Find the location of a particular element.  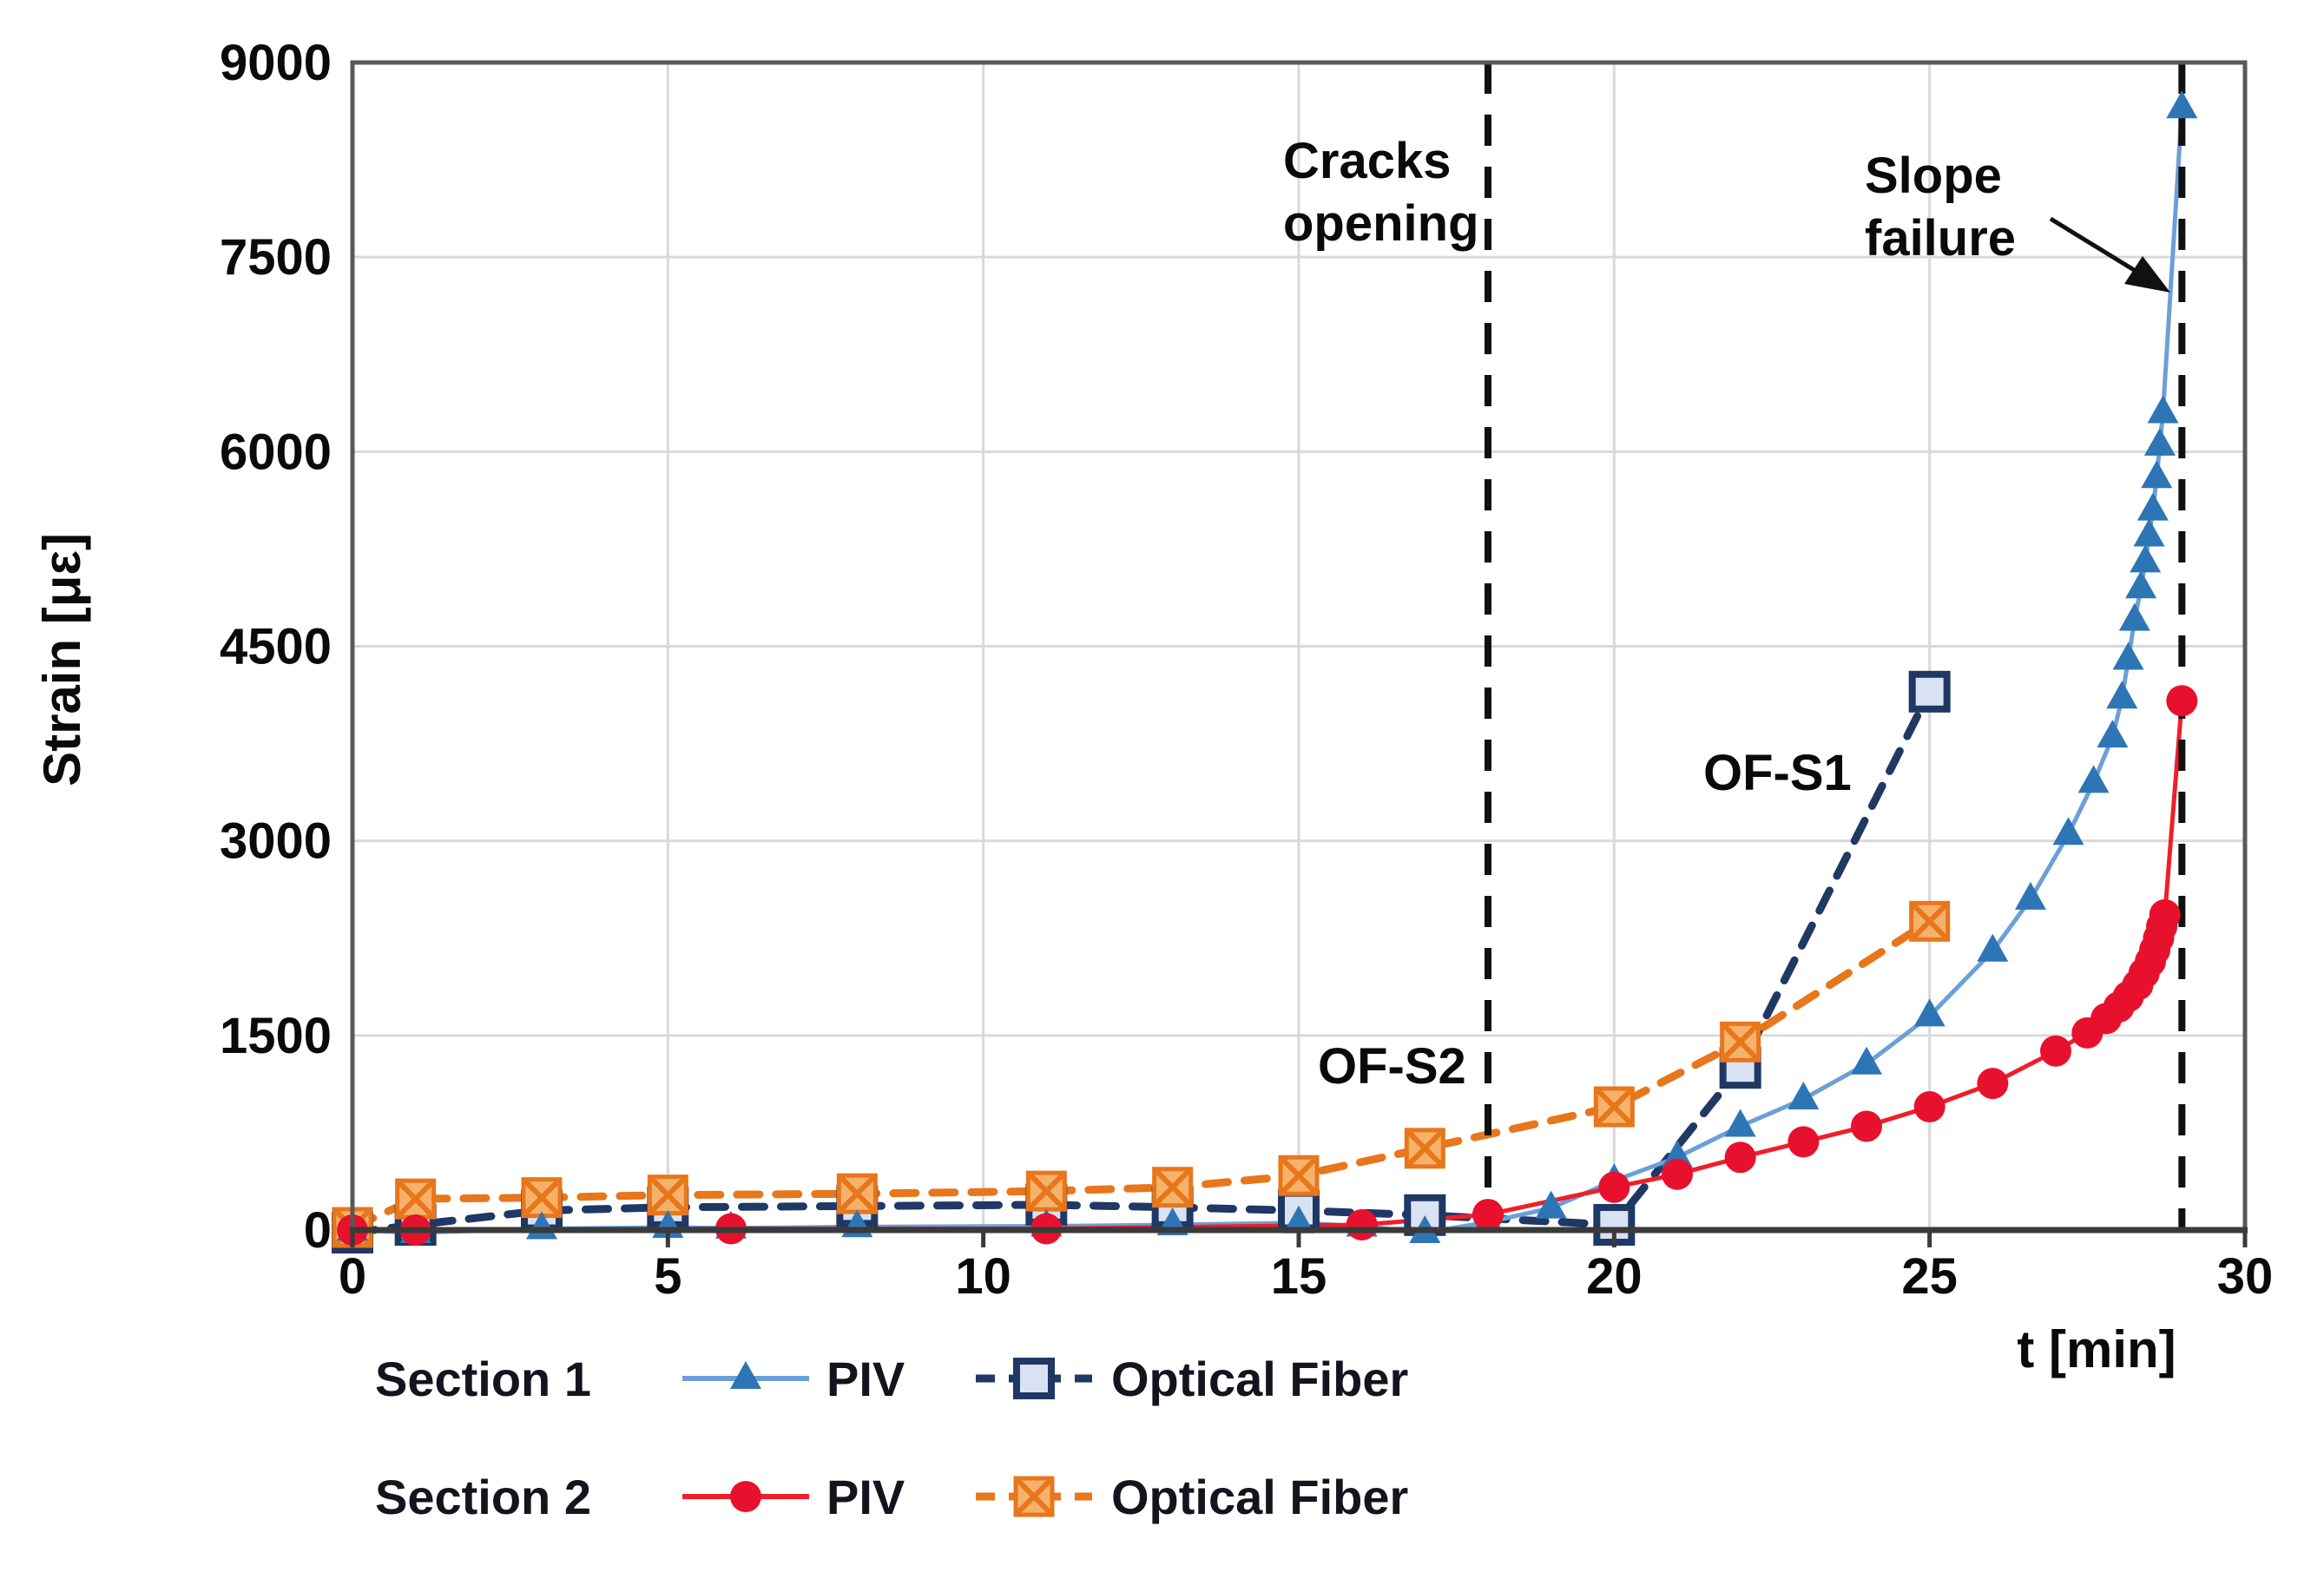

y-tick-label: 7500 is located at coordinates (276, 257).